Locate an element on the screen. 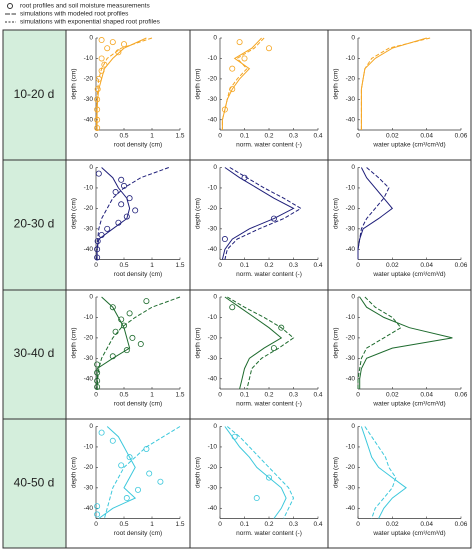 The image size is (474, 549). x-tick-label: 0.4 is located at coordinates (317, 395).